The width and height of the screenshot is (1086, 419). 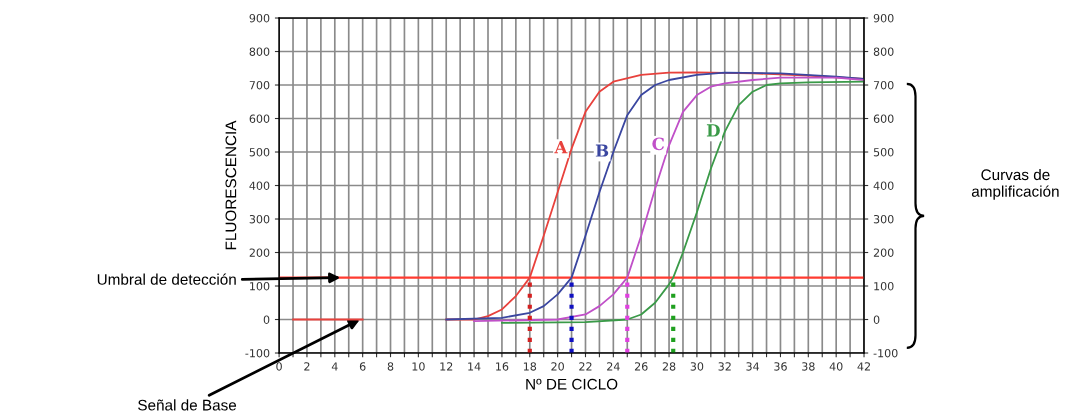 What do you see at coordinates (713, 130) in the screenshot?
I see `series-label: D` at bounding box center [713, 130].